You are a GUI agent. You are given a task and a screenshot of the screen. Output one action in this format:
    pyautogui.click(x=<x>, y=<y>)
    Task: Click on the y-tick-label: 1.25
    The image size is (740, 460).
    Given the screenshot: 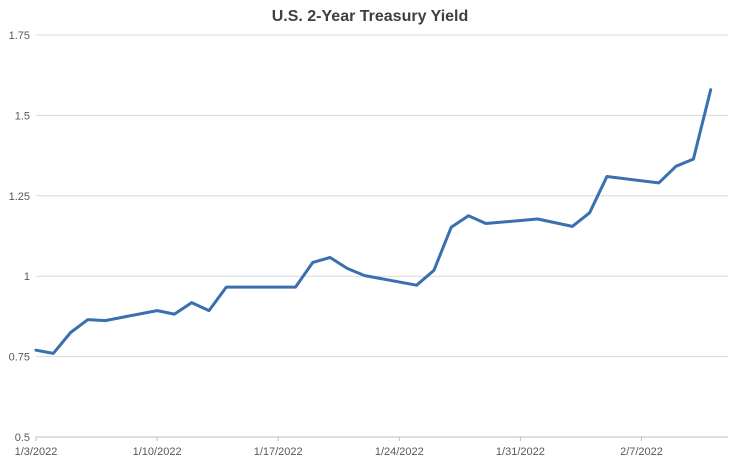 What is the action you would take?
    pyautogui.click(x=19, y=197)
    